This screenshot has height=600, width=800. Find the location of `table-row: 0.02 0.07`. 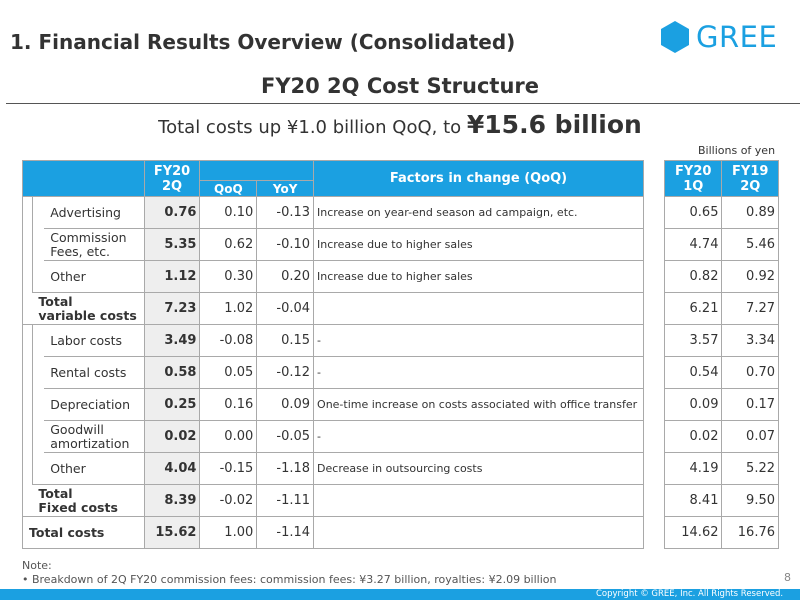

table-row: 0.02 0.07 is located at coordinates (721, 436).